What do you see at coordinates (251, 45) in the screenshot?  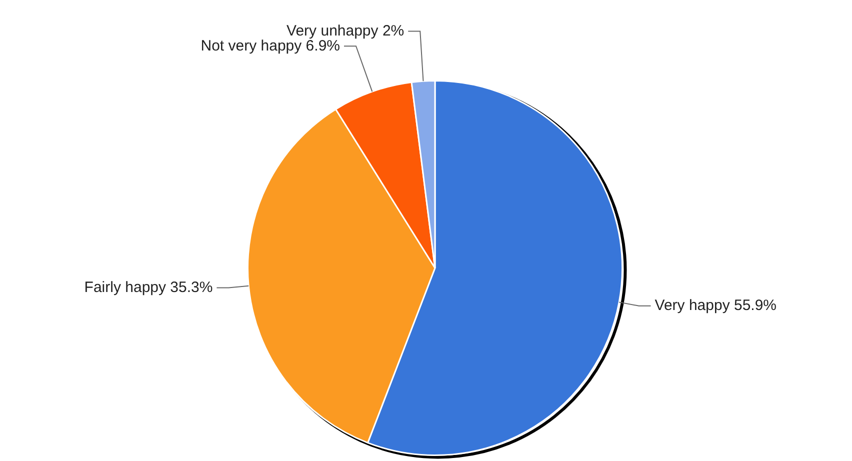 I see `slice-label: Not very happy` at bounding box center [251, 45].